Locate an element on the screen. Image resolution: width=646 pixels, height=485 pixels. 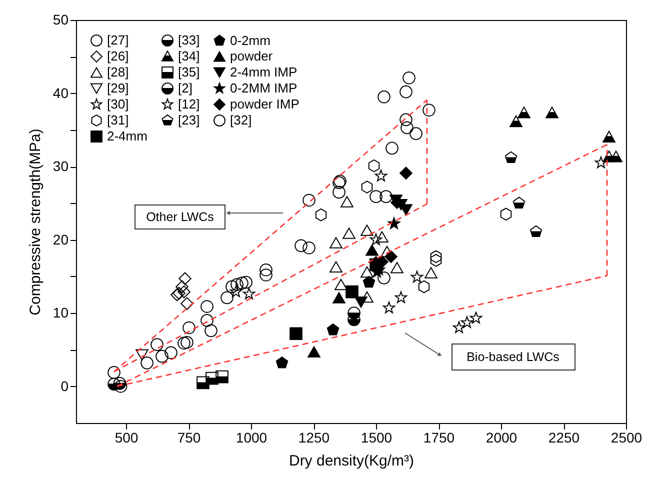
legend-label: 0-2MM IMP is located at coordinates (264, 88).